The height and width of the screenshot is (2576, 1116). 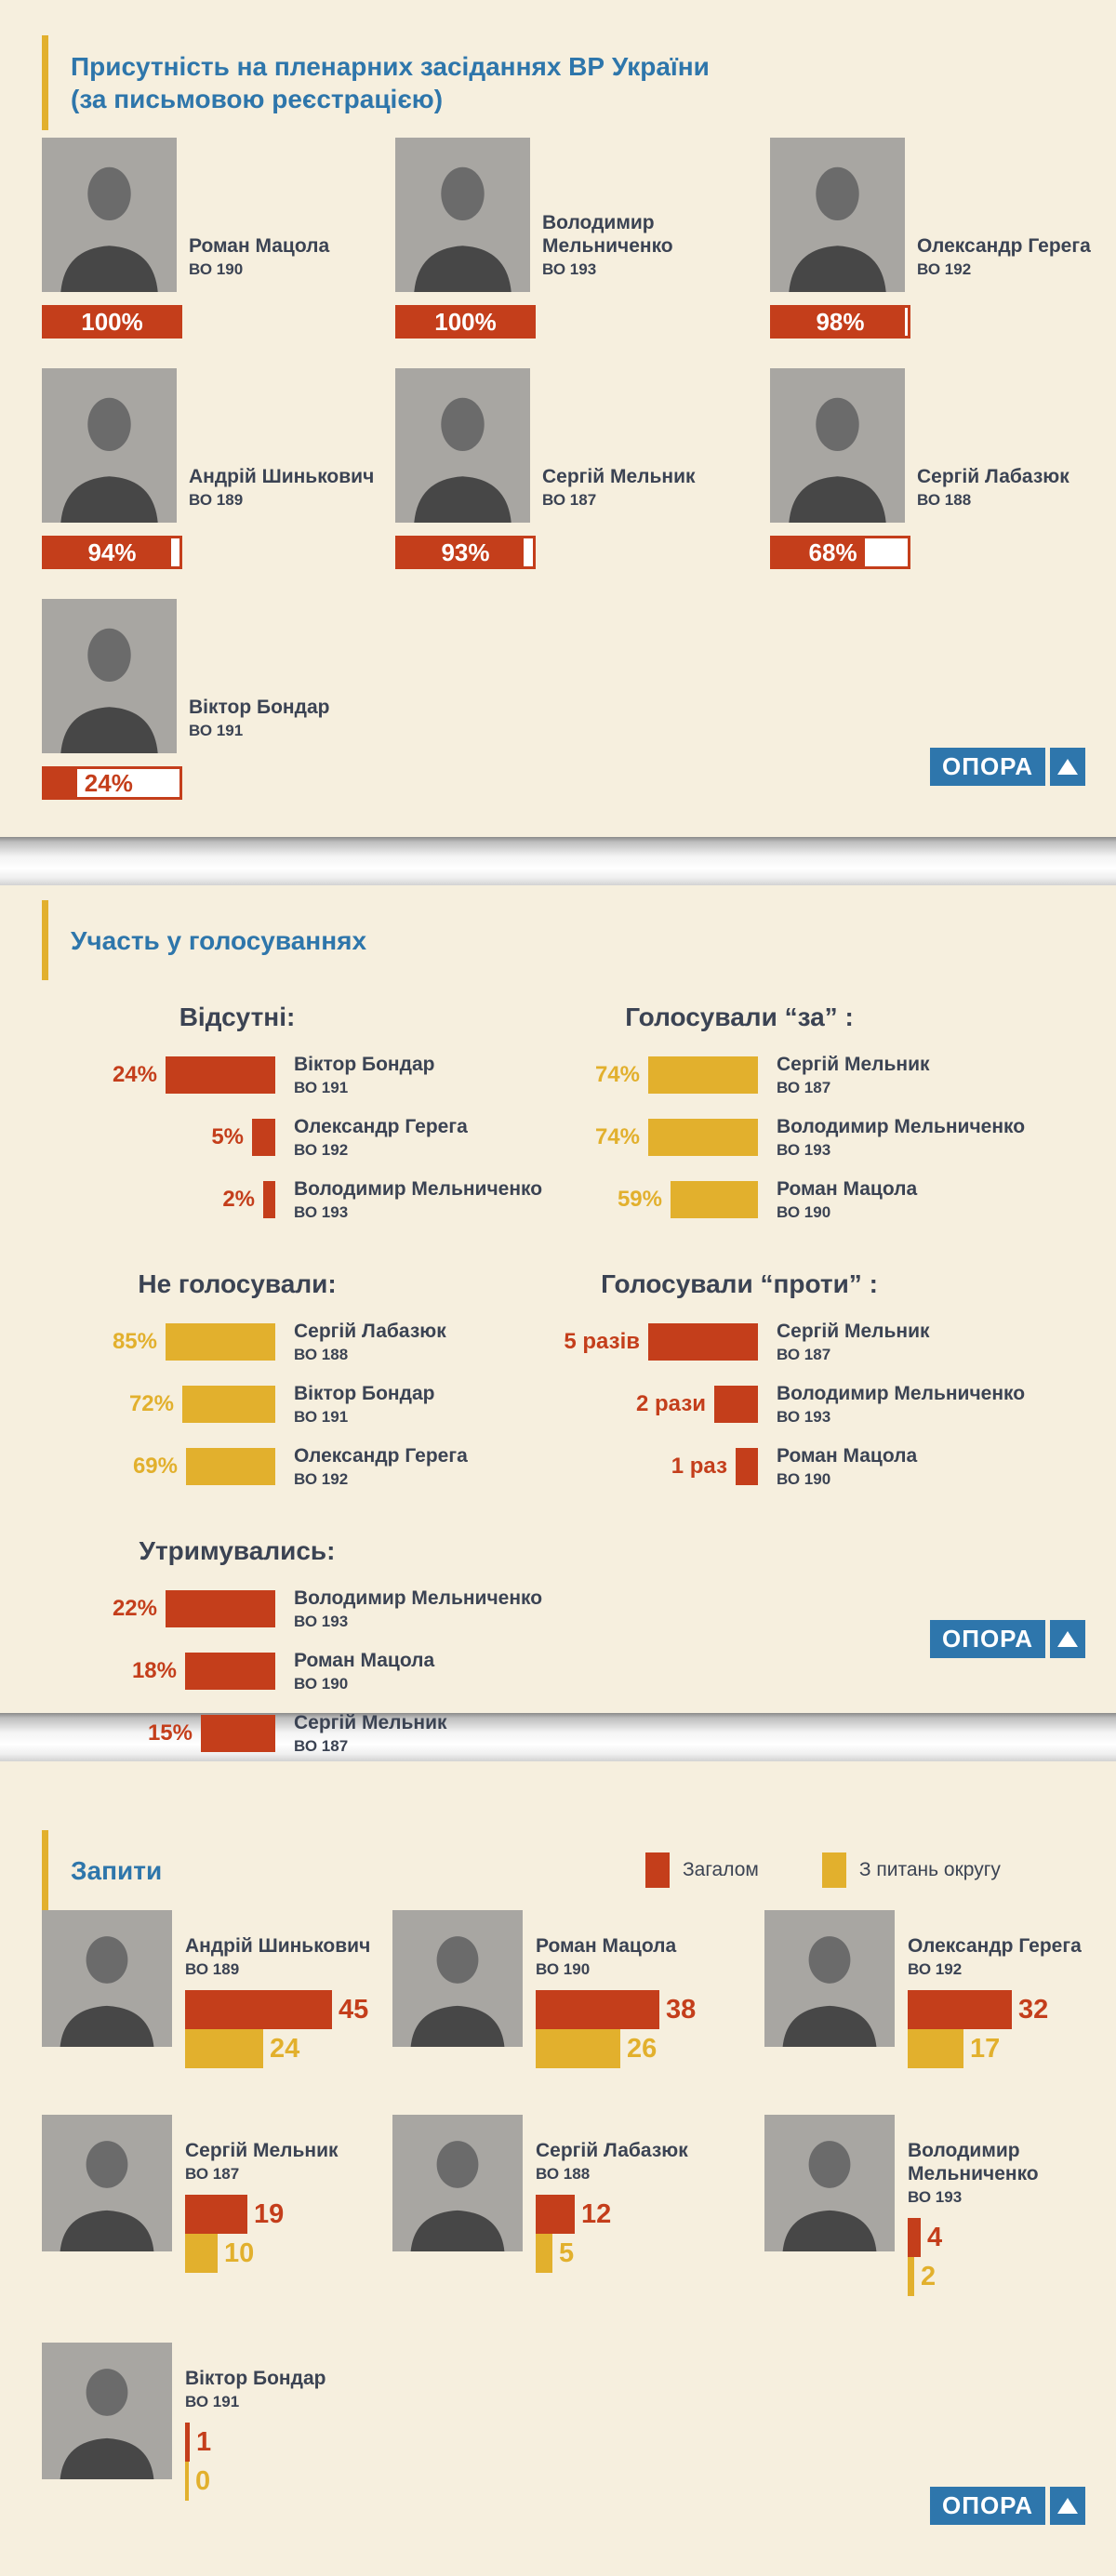 What do you see at coordinates (108, 782) in the screenshot?
I see `attendance-percent: 24%` at bounding box center [108, 782].